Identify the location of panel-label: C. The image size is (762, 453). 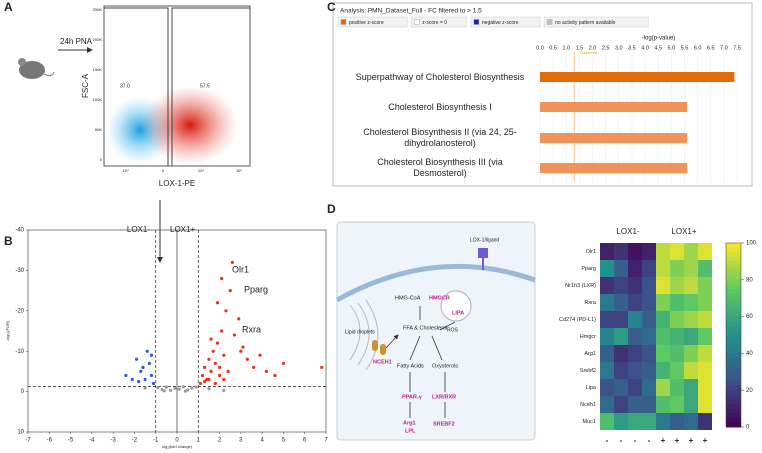
(331, 7).